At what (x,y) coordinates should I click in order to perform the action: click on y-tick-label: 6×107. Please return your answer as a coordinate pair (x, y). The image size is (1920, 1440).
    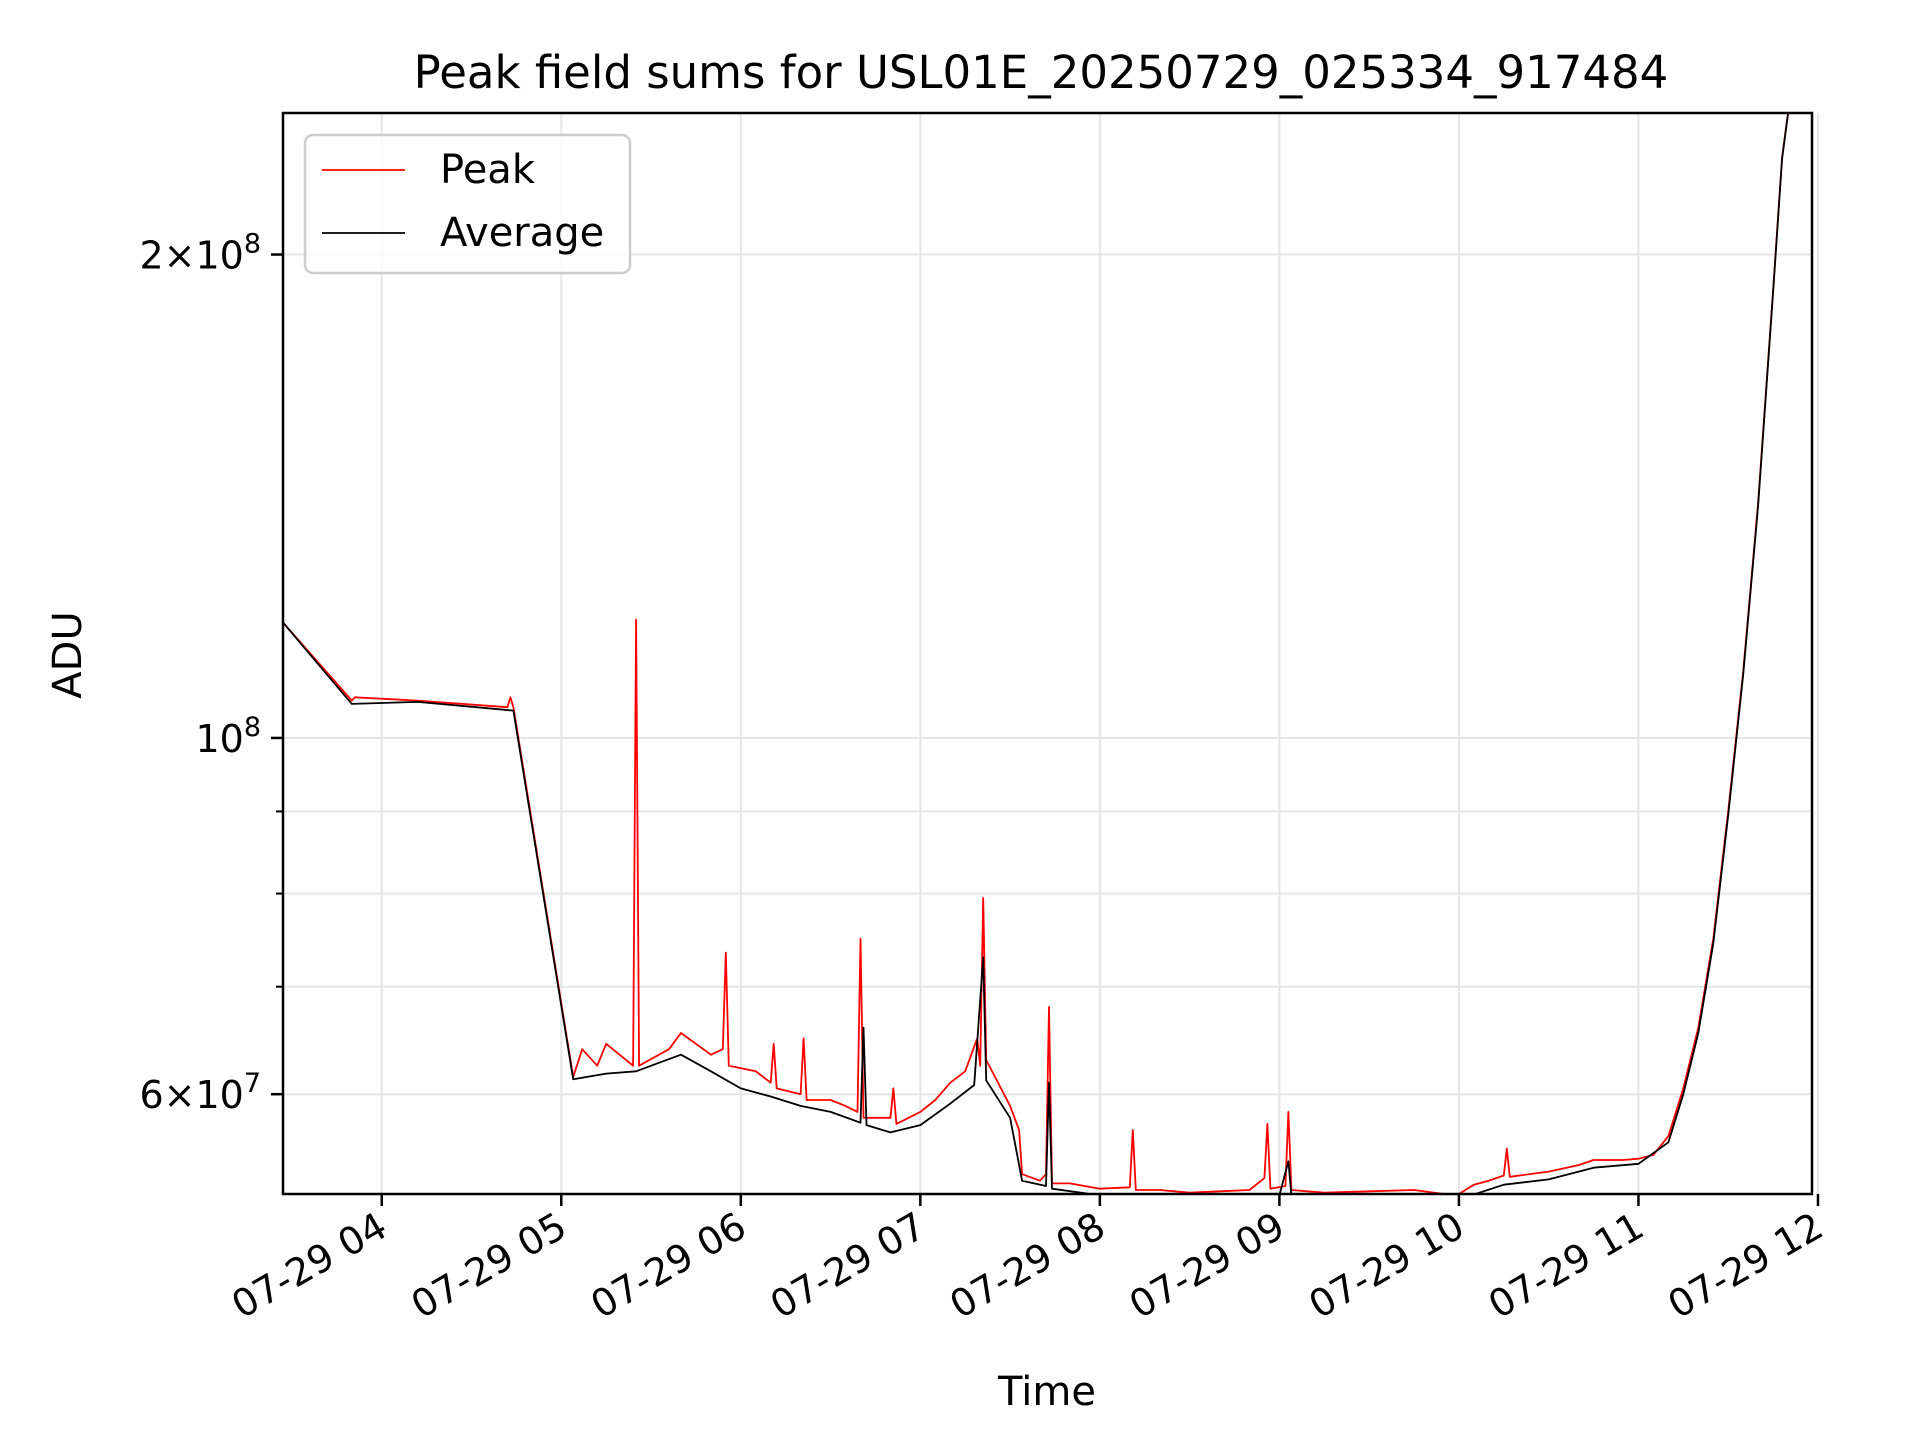
    Looking at the image, I should click on (200, 1092).